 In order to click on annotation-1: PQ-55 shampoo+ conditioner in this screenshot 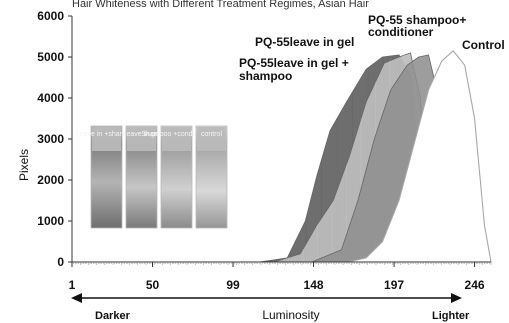, I will do `click(417, 26)`.